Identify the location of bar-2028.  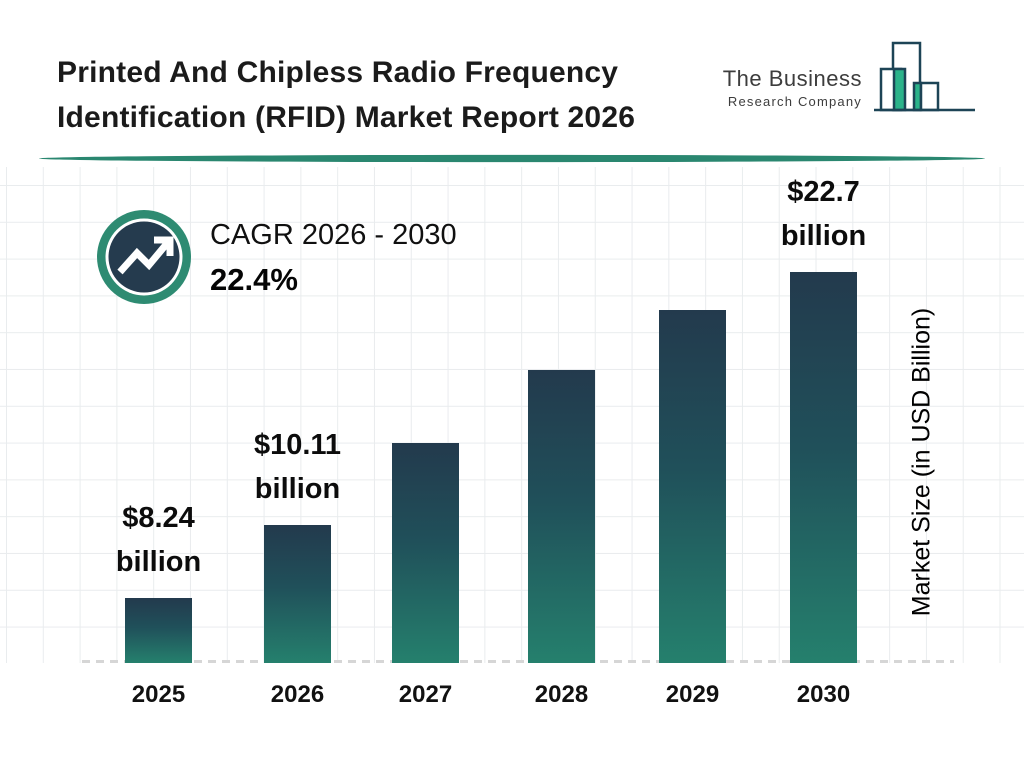
(561, 516).